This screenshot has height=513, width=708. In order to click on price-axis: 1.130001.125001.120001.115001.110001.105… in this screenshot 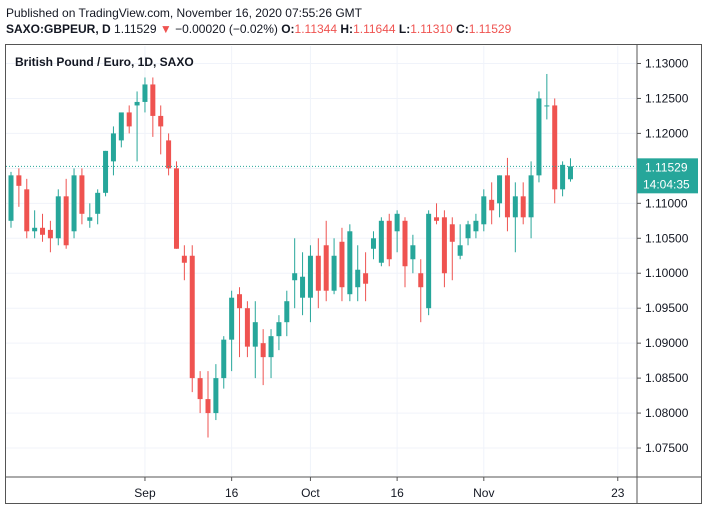, I will do `click(663, 255)`.